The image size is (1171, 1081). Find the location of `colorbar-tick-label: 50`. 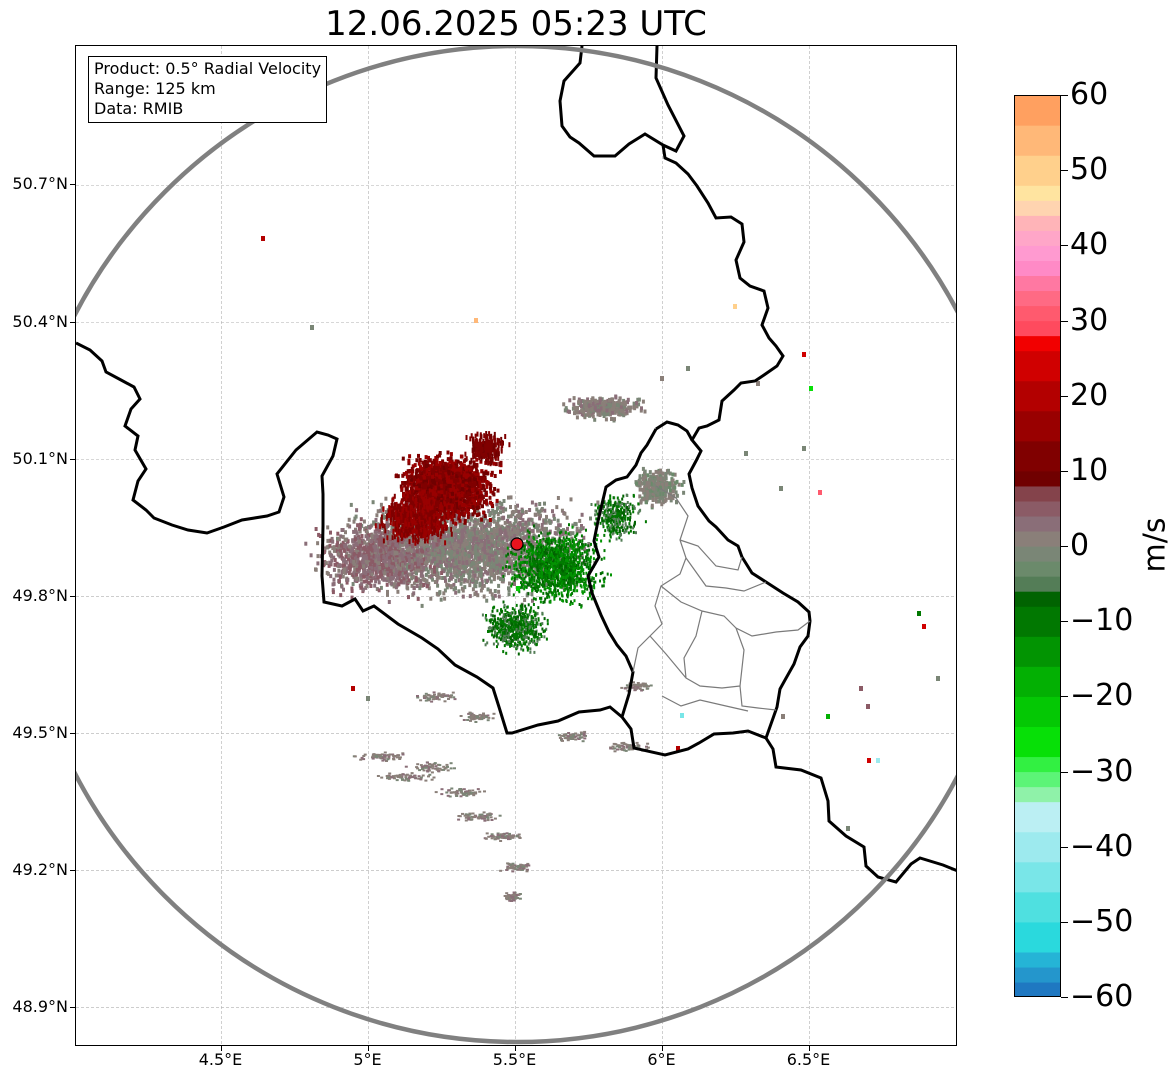

colorbar-tick-label: 50 is located at coordinates (1089, 170).